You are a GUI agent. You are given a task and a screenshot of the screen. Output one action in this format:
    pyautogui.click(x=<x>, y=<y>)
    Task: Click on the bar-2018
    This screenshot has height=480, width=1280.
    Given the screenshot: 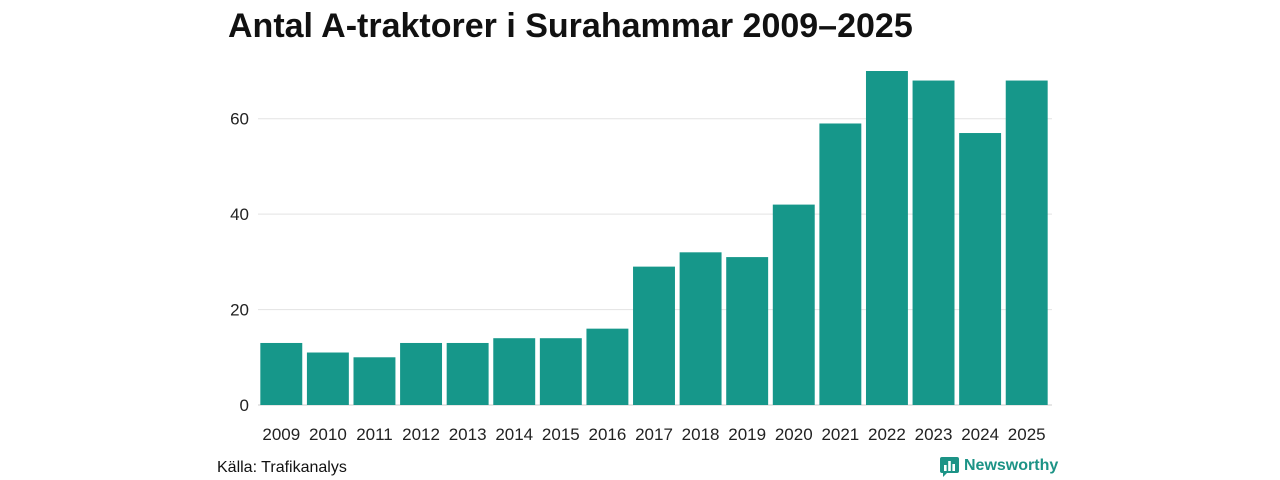 What is the action you would take?
    pyautogui.click(x=700, y=328)
    